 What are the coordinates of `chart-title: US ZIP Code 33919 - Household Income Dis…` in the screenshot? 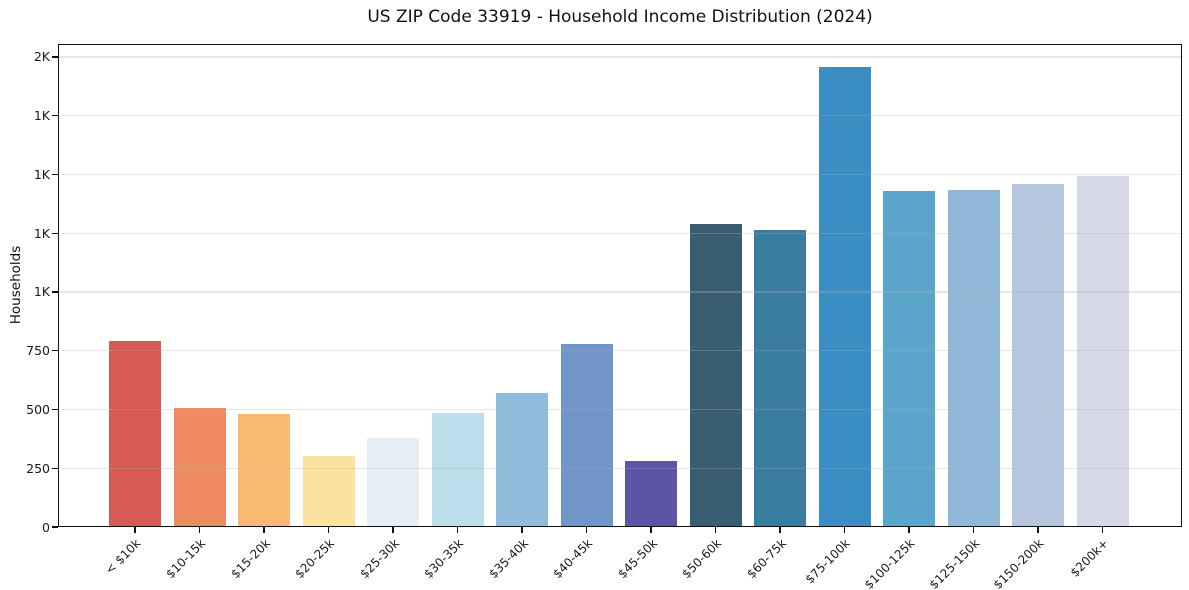 It's located at (620, 17).